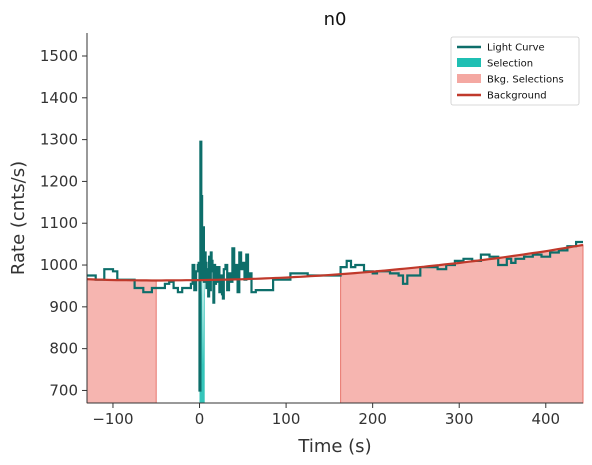 This screenshot has width=592, height=465. What do you see at coordinates (63, 390) in the screenshot?
I see `y-tick-label: 700` at bounding box center [63, 390].